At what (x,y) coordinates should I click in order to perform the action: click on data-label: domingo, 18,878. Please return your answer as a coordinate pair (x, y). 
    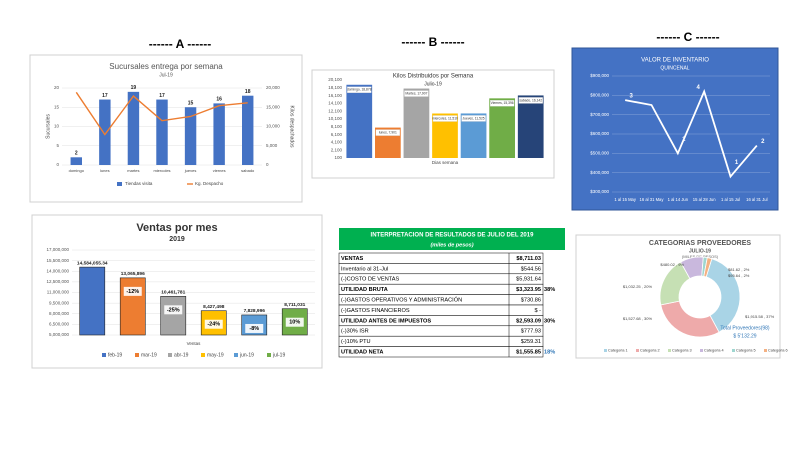
    Looking at the image, I should click on (359, 90).